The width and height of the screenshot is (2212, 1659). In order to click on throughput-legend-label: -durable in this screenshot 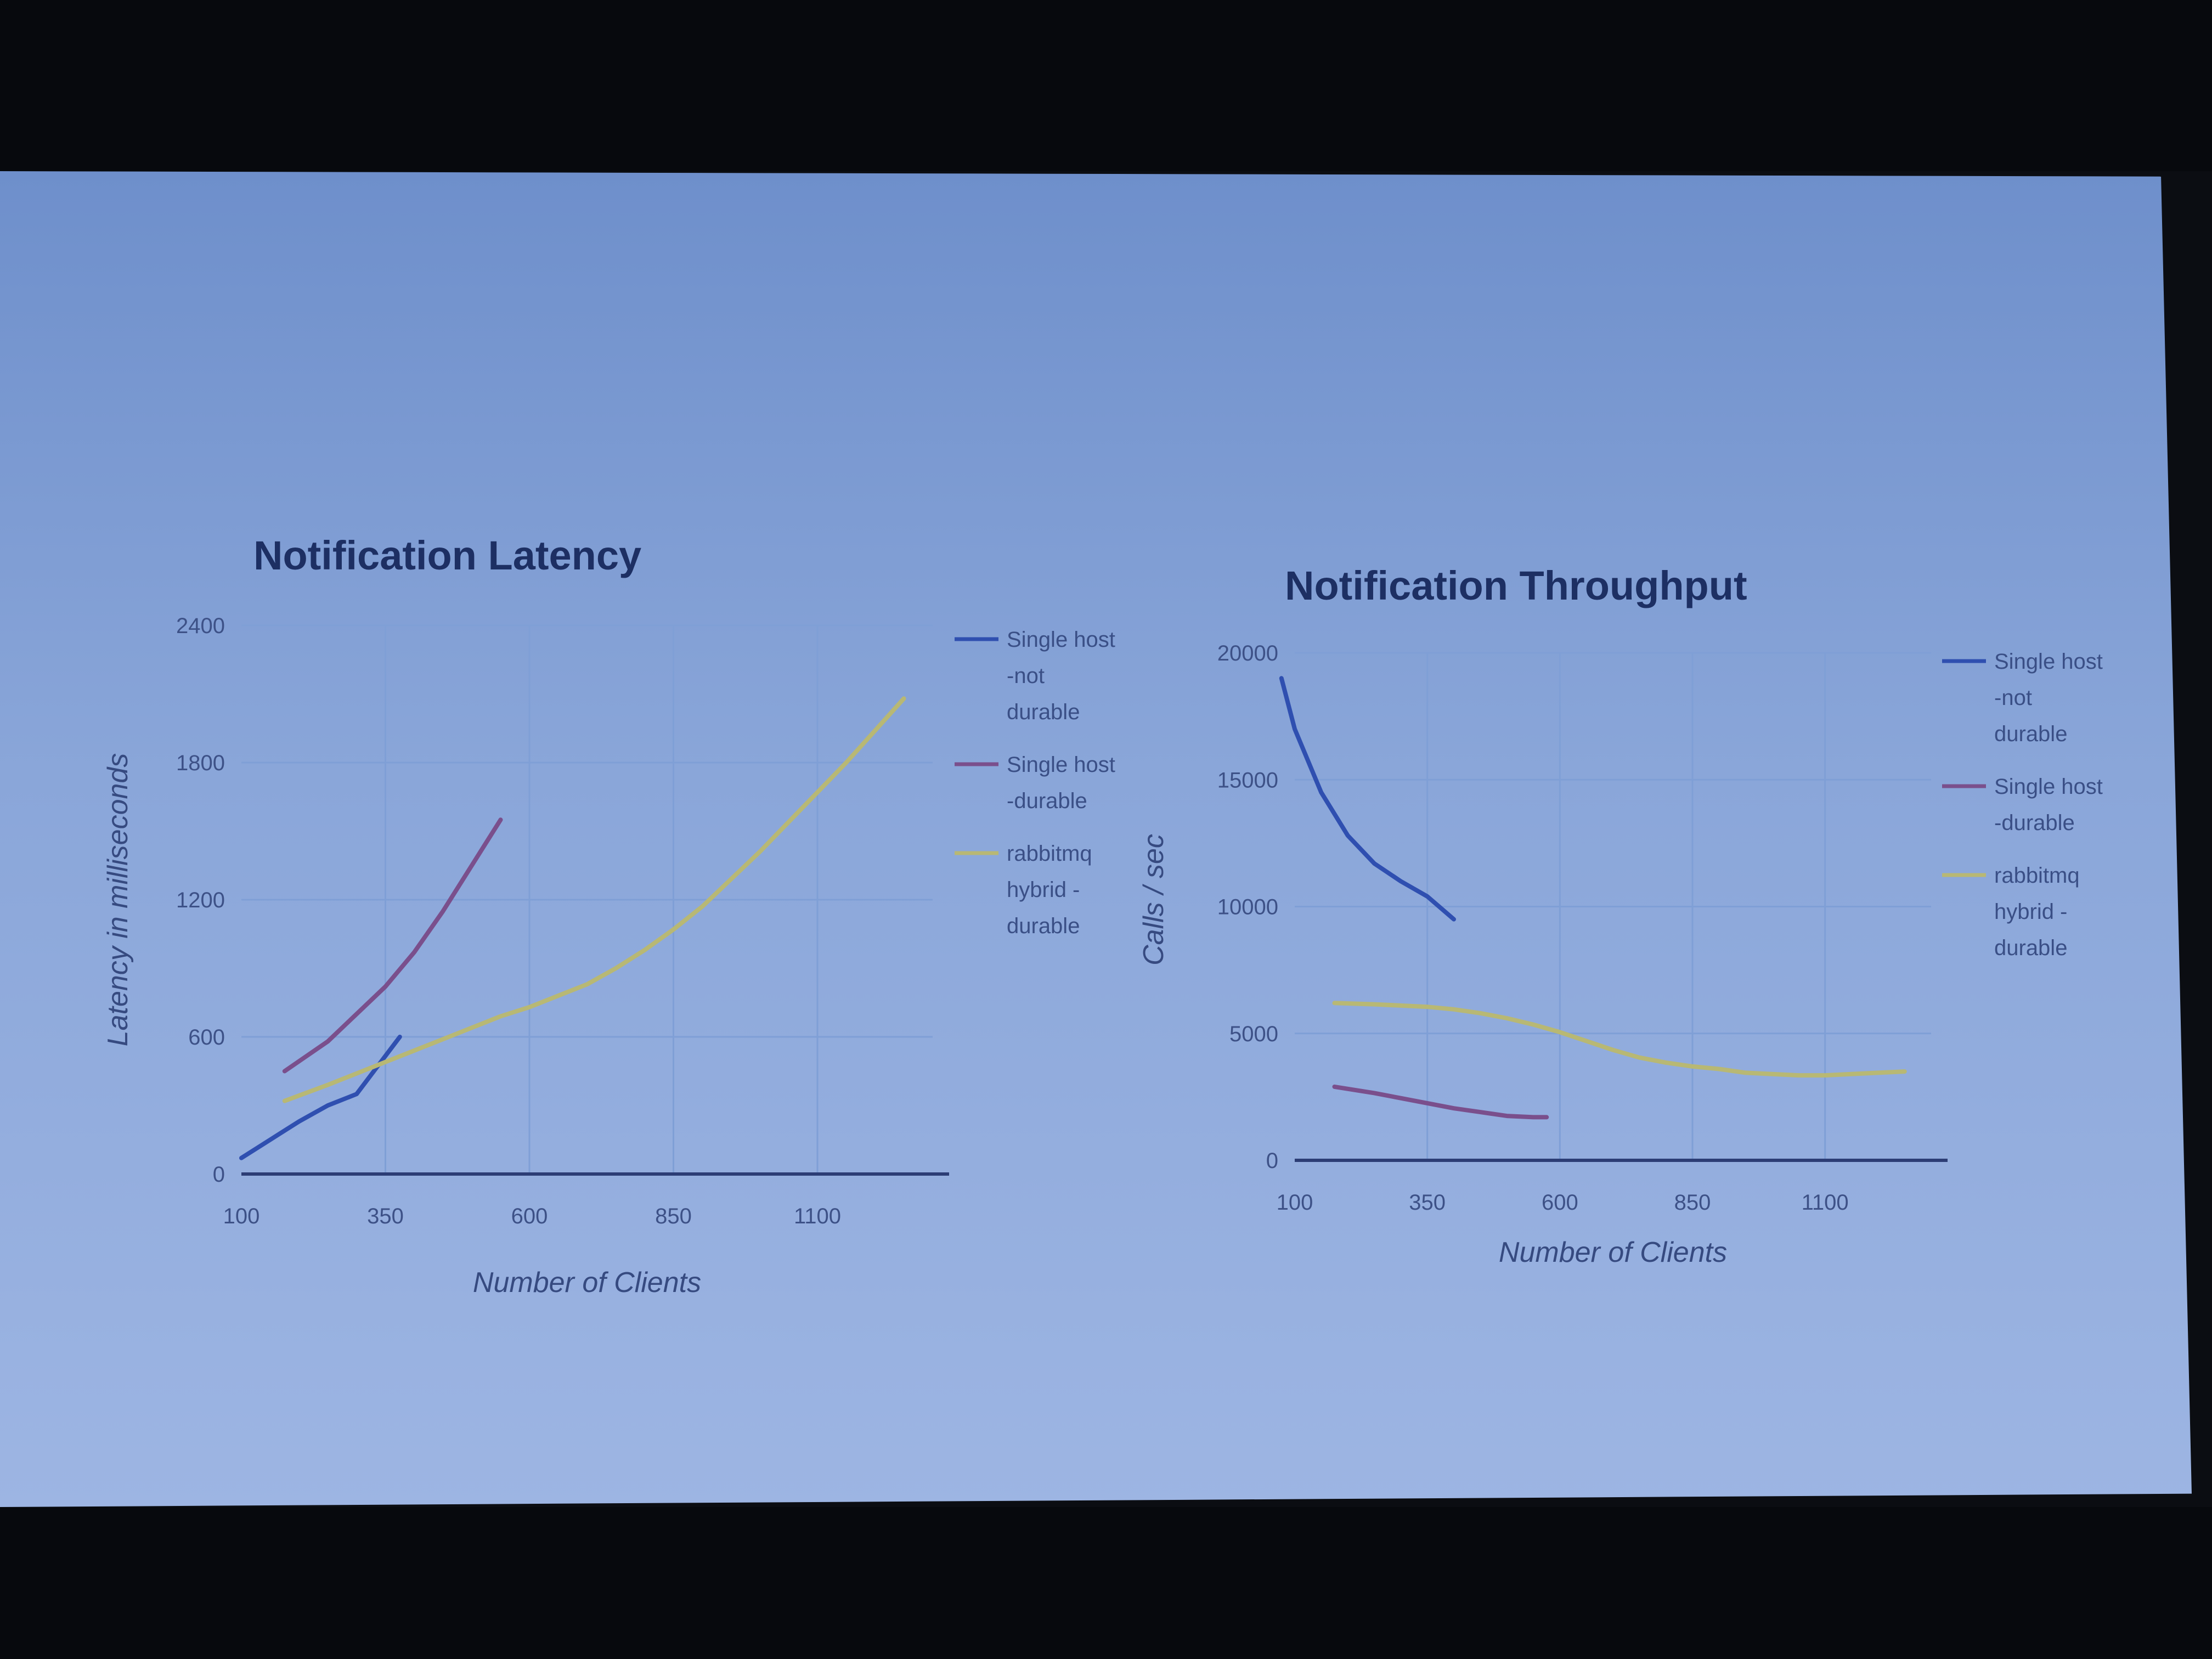, I will do `click(2035, 823)`.